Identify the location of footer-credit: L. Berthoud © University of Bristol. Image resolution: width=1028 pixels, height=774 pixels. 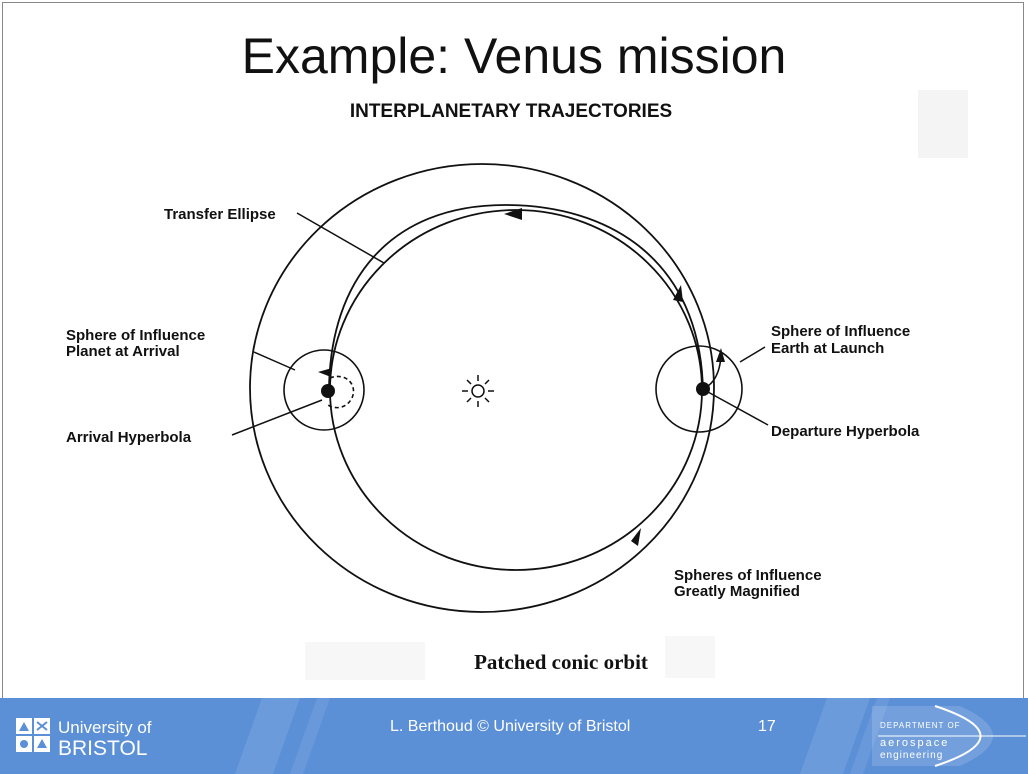
(510, 726).